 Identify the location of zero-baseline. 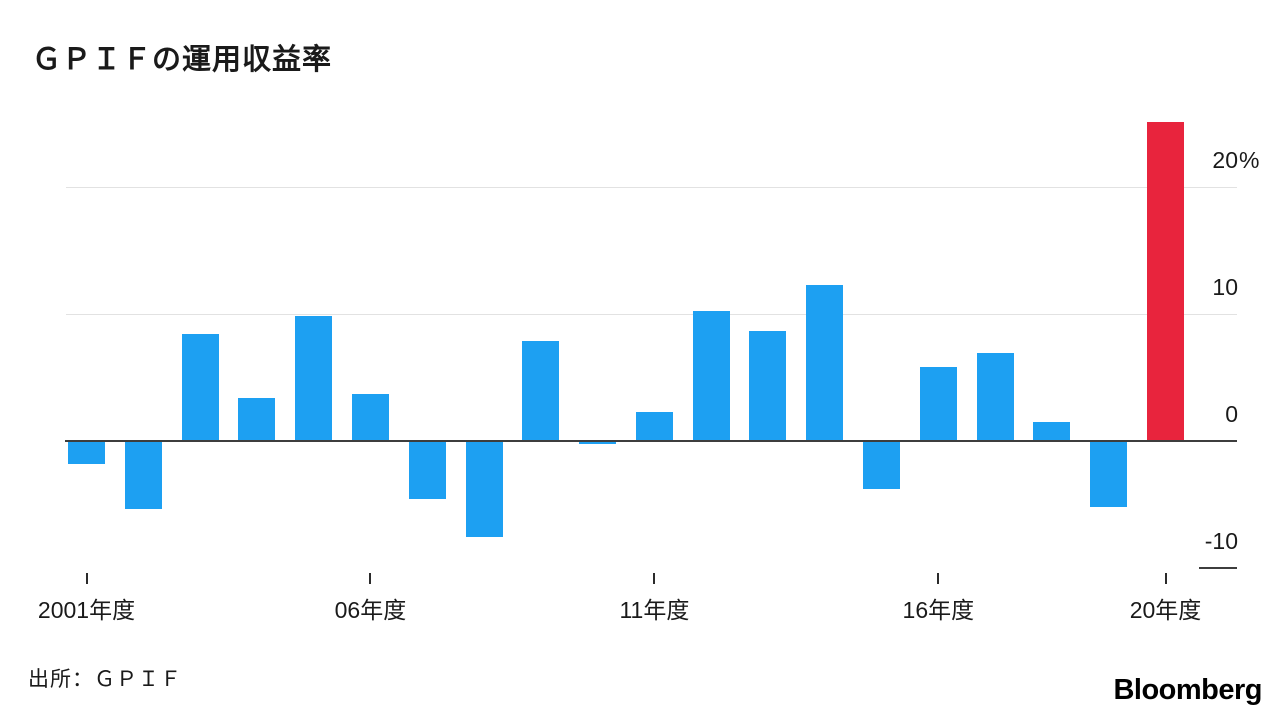
(651, 441).